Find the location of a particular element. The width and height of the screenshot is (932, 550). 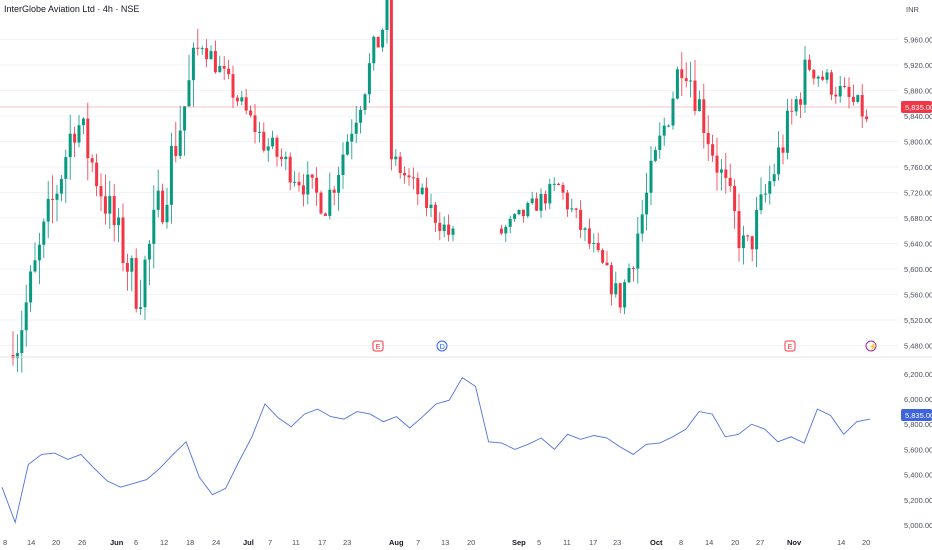

price-tick-label: 5,840.00 is located at coordinates (918, 116).